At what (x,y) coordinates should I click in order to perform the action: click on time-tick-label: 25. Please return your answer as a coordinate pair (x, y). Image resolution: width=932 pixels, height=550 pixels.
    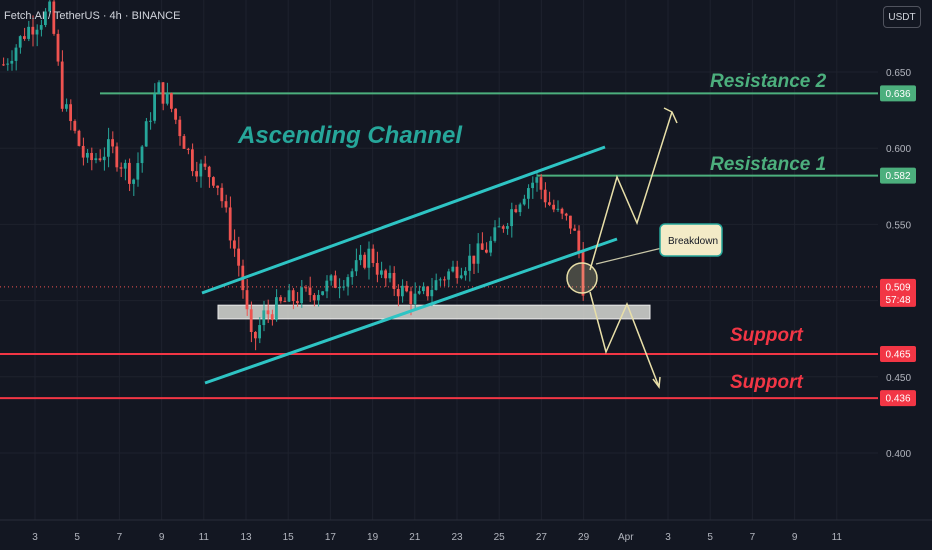
    Looking at the image, I should click on (500, 537).